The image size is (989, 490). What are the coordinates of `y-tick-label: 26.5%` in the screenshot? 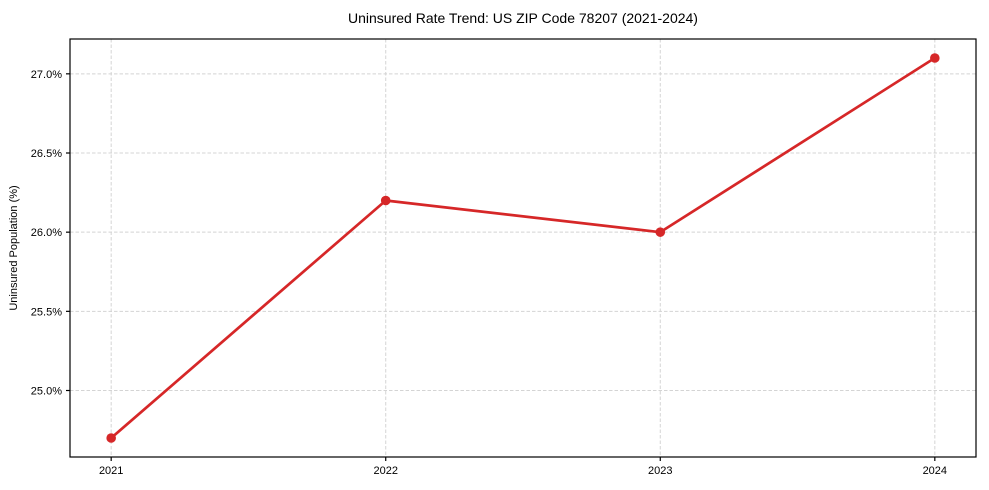 It's located at (46, 154).